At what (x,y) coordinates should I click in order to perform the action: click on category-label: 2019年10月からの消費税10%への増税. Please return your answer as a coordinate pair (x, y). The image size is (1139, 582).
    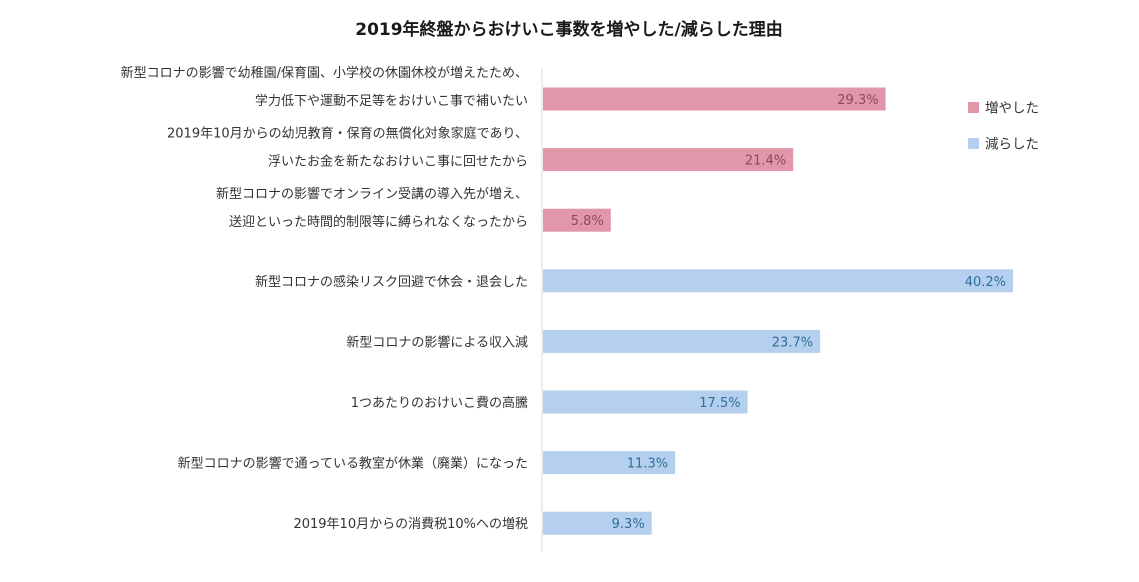
    Looking at the image, I should click on (410, 524).